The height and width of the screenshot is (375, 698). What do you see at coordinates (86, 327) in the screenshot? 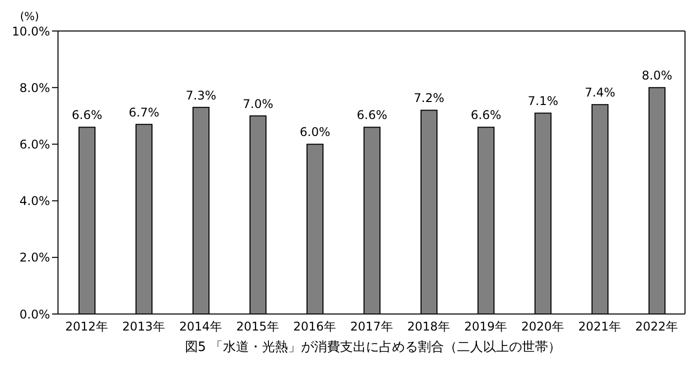
I see `x-tick-label: 2012年` at bounding box center [86, 327].